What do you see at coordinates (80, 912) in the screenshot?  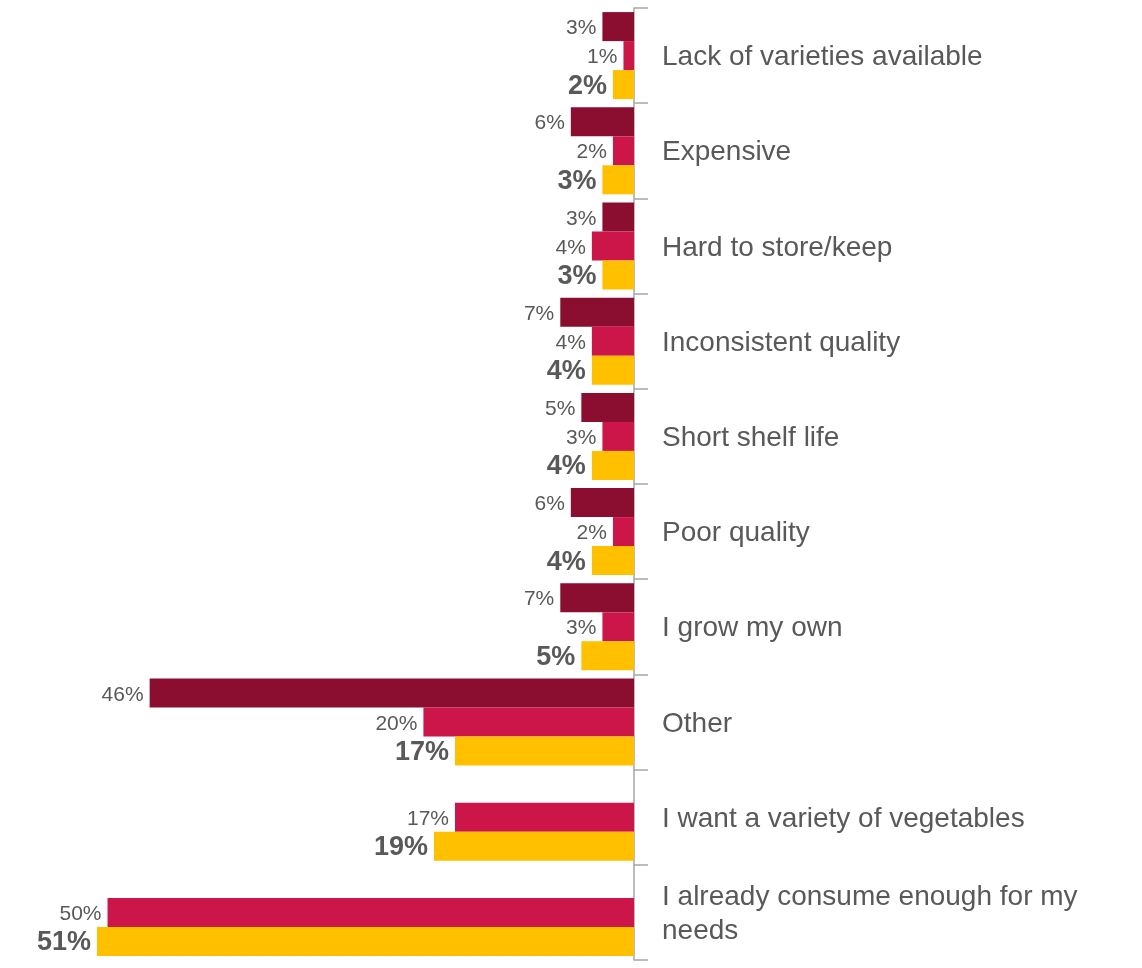 I see `data-label: 50%` at bounding box center [80, 912].